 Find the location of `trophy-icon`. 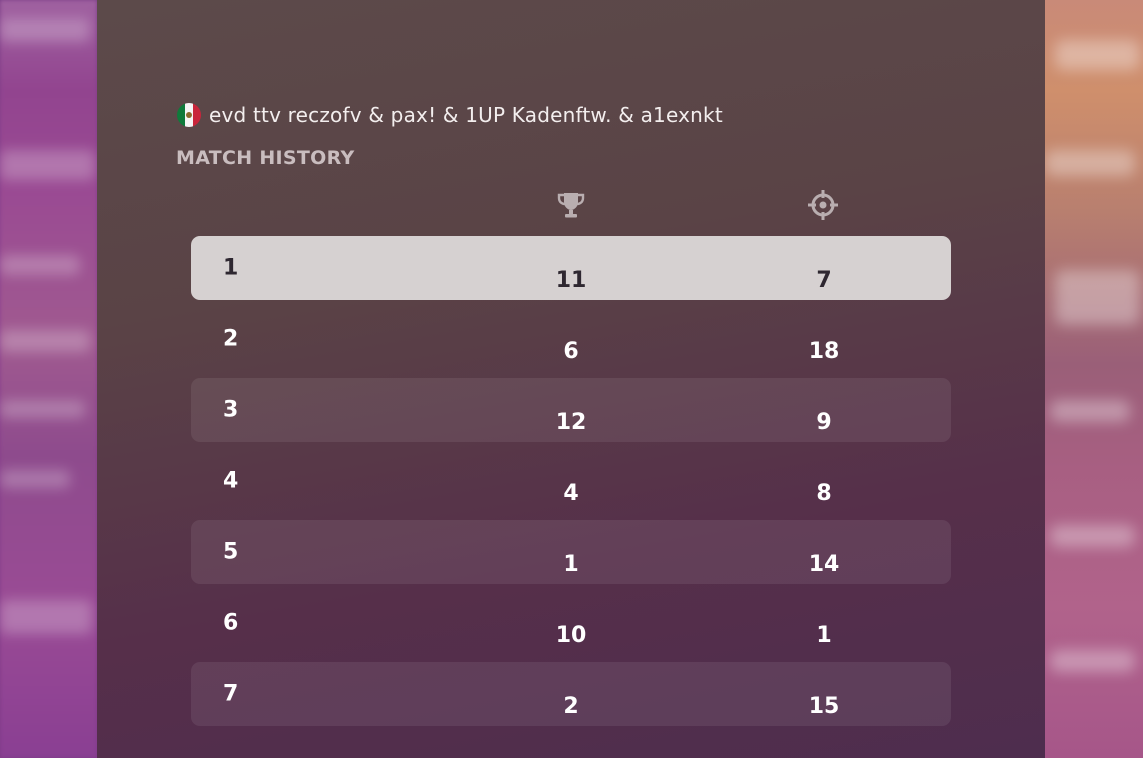

trophy-icon is located at coordinates (571, 205).